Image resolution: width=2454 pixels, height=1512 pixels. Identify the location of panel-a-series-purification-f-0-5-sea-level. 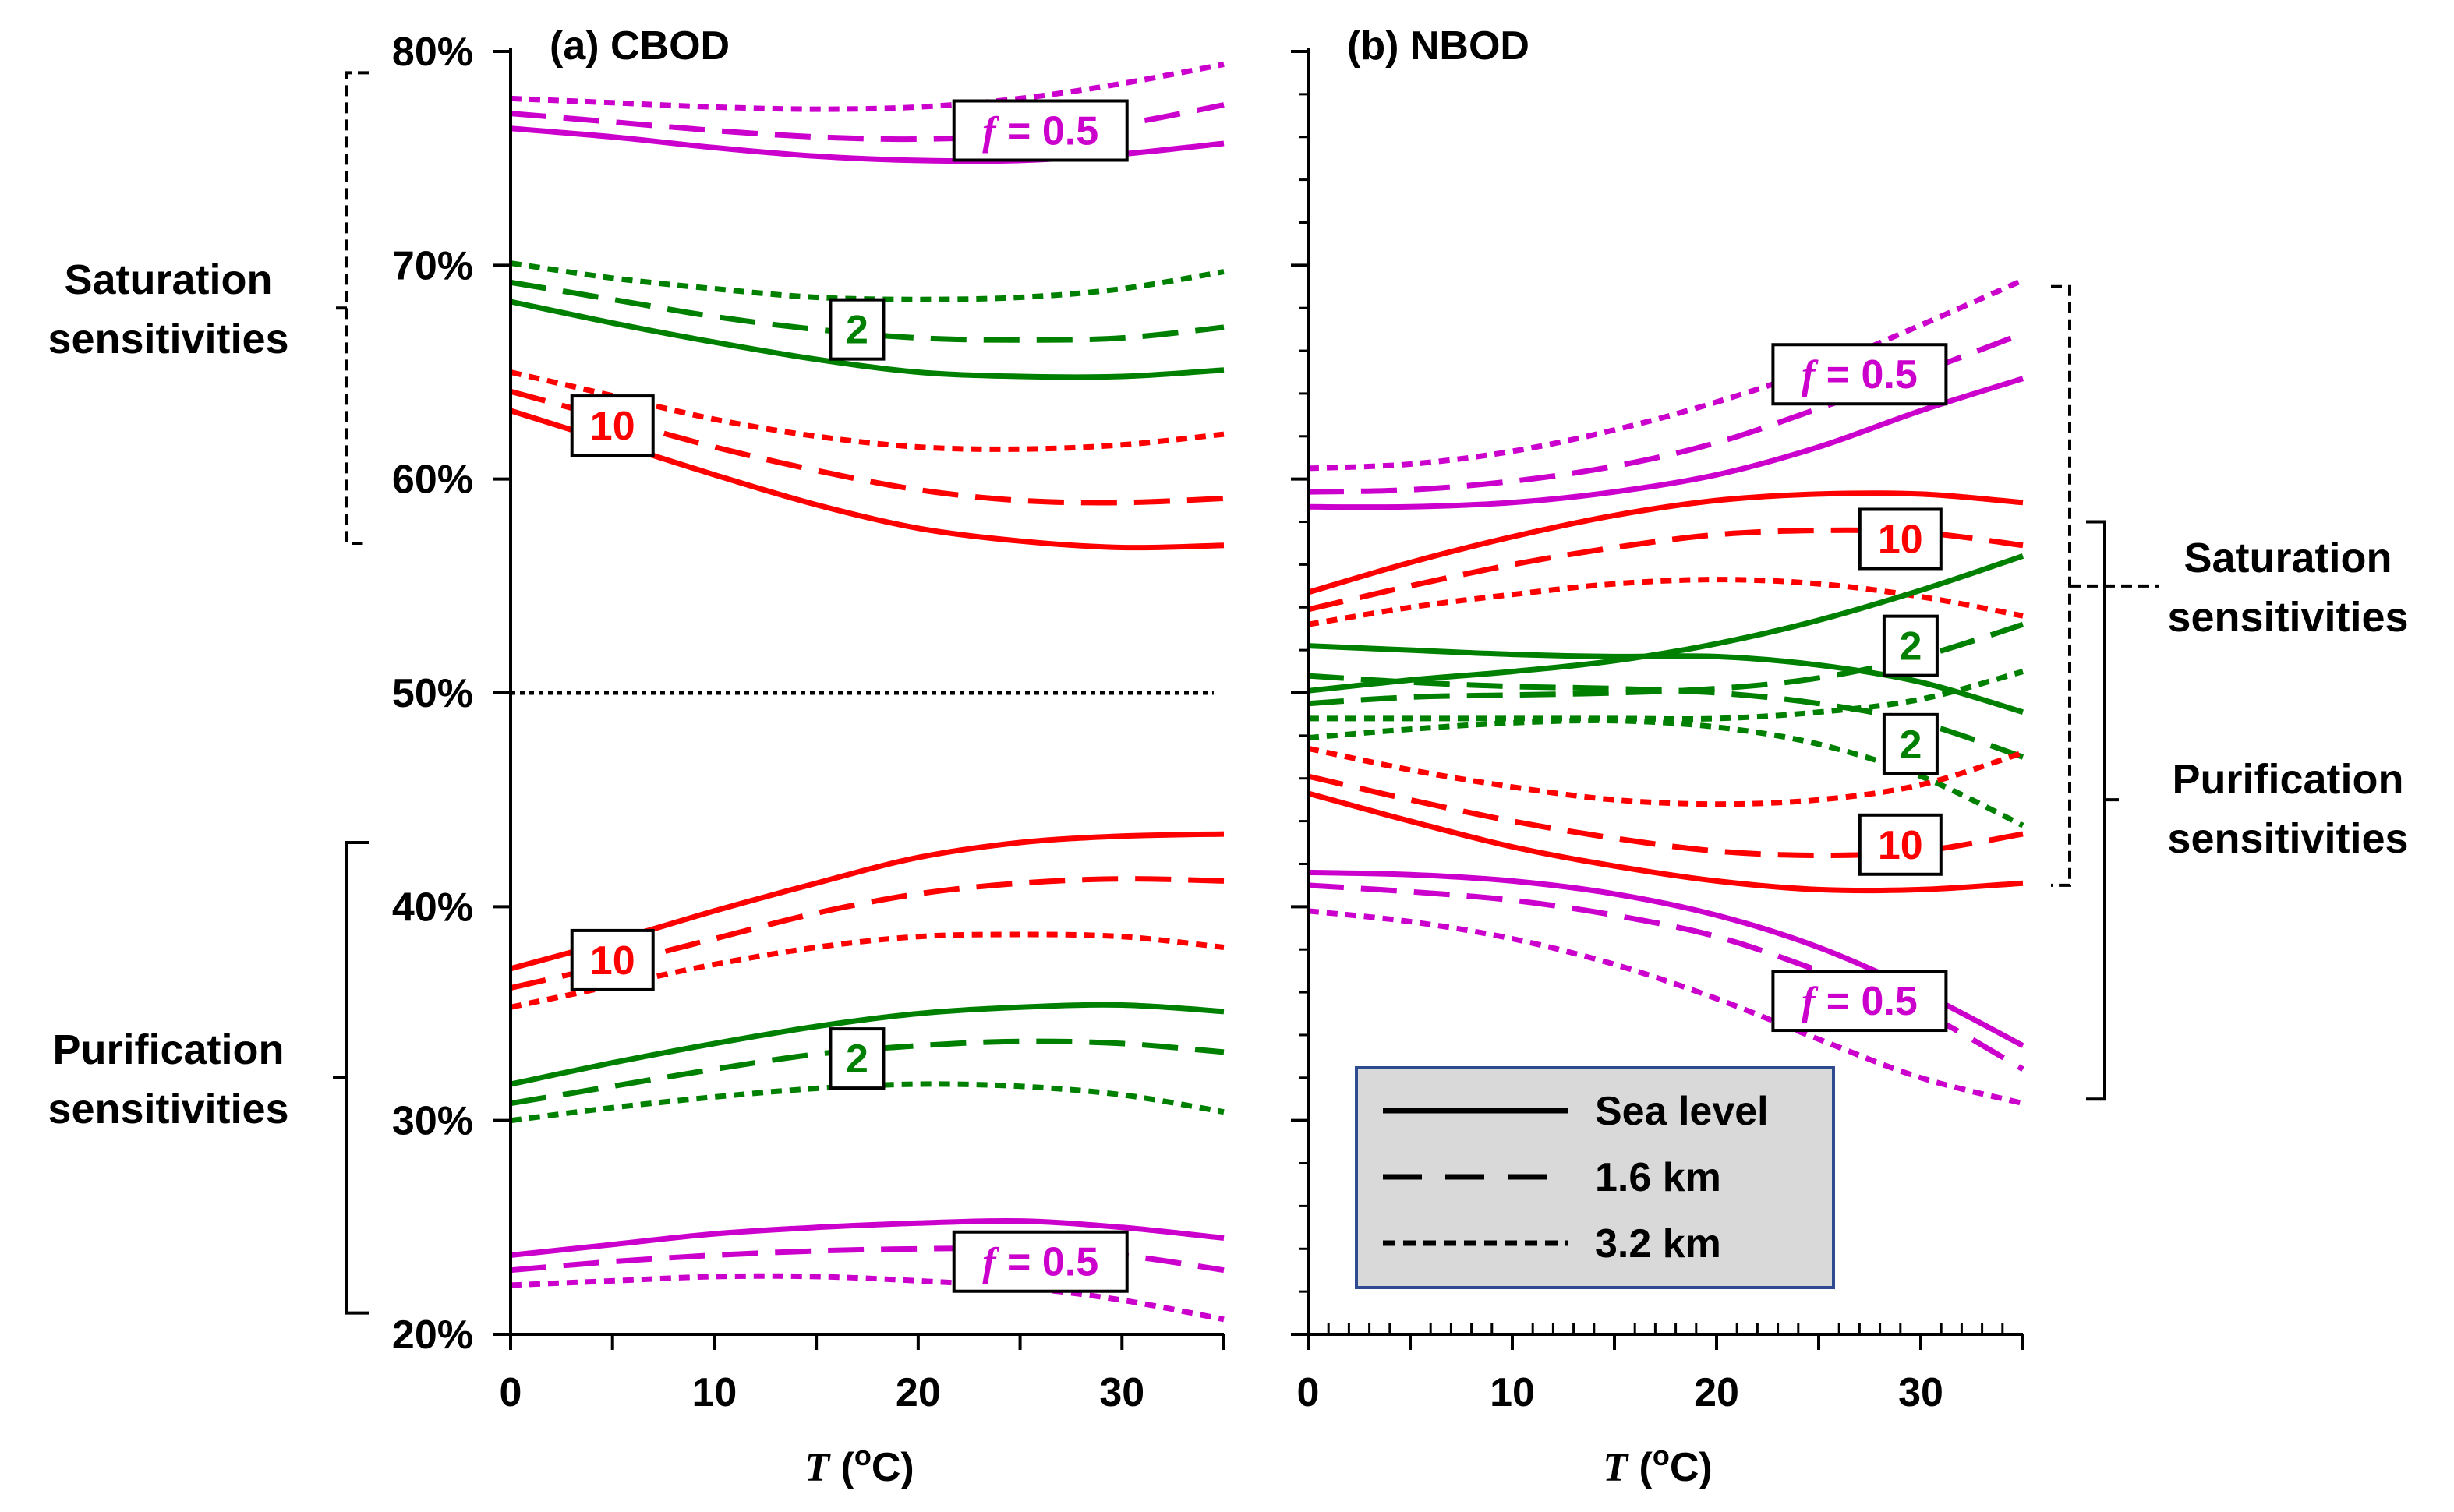
(867, 1237).